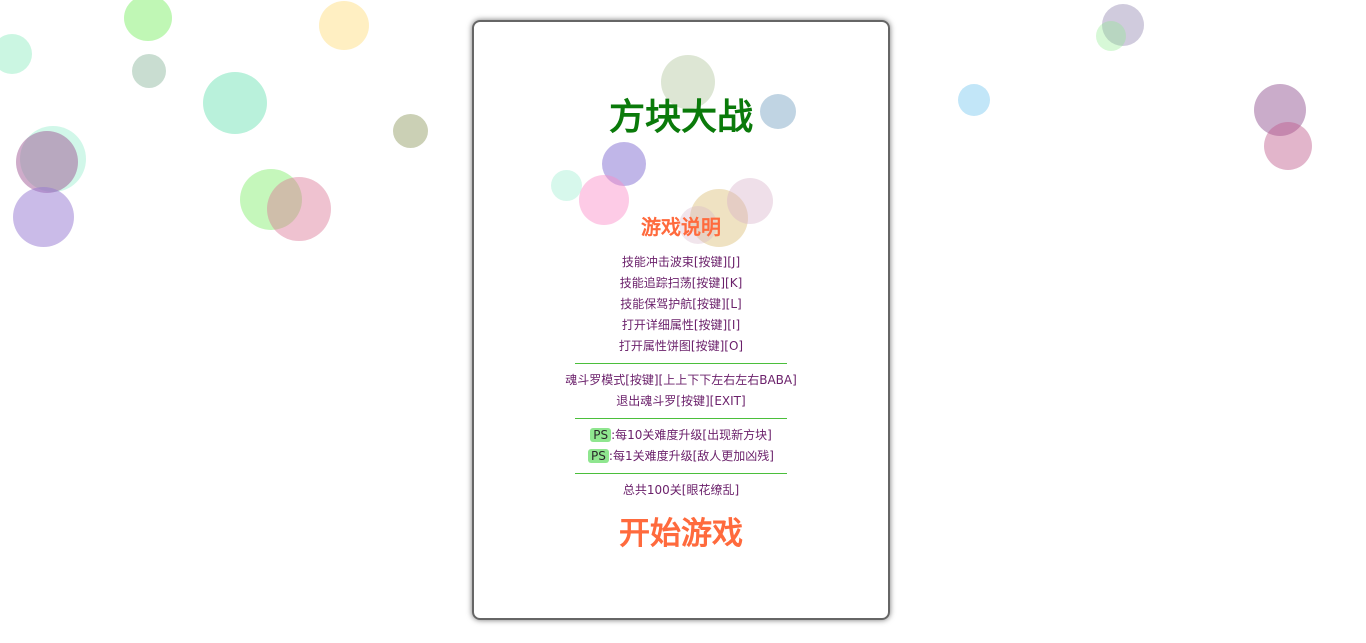 The width and height of the screenshot is (1366, 643). I want to click on note-text: :每1关难度升级[敌人更加凶残], so click(691, 456).